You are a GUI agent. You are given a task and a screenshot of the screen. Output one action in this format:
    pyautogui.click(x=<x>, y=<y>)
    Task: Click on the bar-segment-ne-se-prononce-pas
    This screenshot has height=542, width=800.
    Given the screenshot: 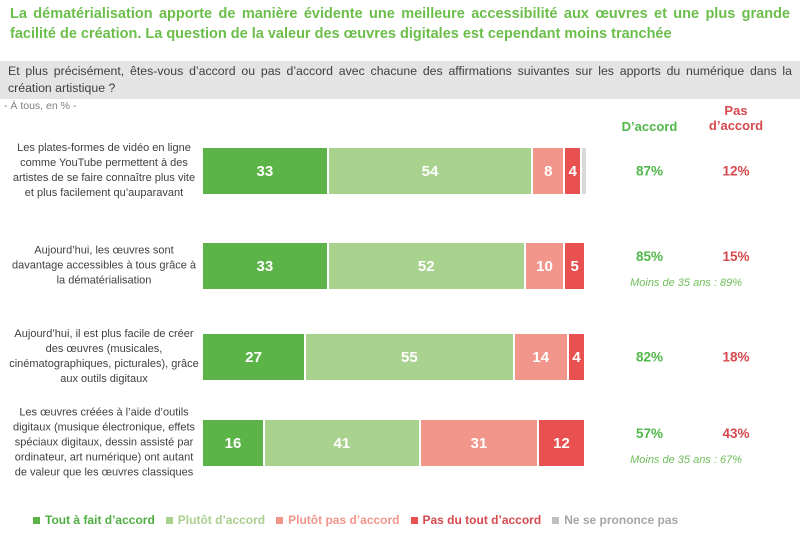 What is the action you would take?
    pyautogui.click(x=584, y=171)
    